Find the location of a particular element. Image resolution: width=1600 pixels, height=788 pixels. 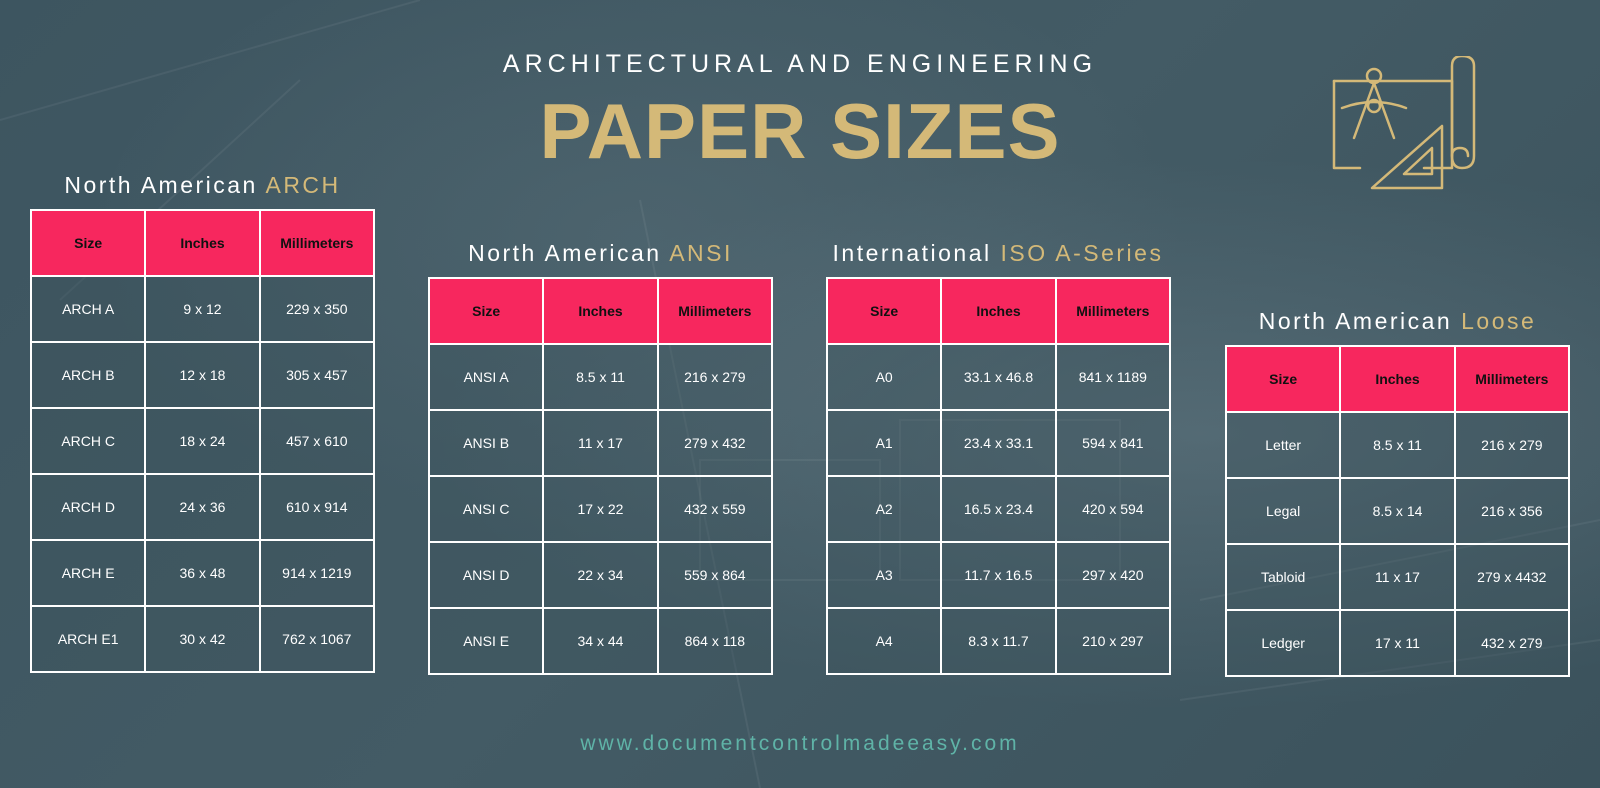

table-title-accent: Loose is located at coordinates (1499, 321).